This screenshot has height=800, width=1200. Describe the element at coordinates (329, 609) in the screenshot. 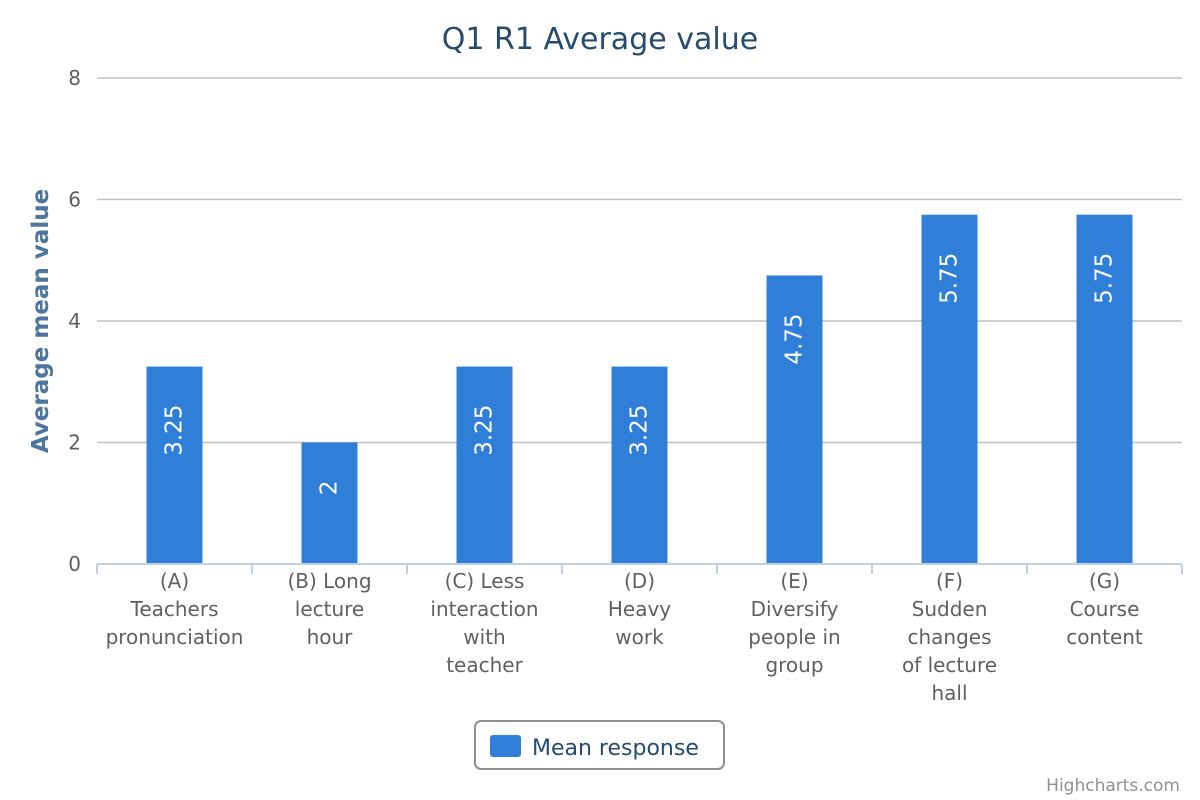

I see `x-tick-label: (B) Long lecture hour` at that location.